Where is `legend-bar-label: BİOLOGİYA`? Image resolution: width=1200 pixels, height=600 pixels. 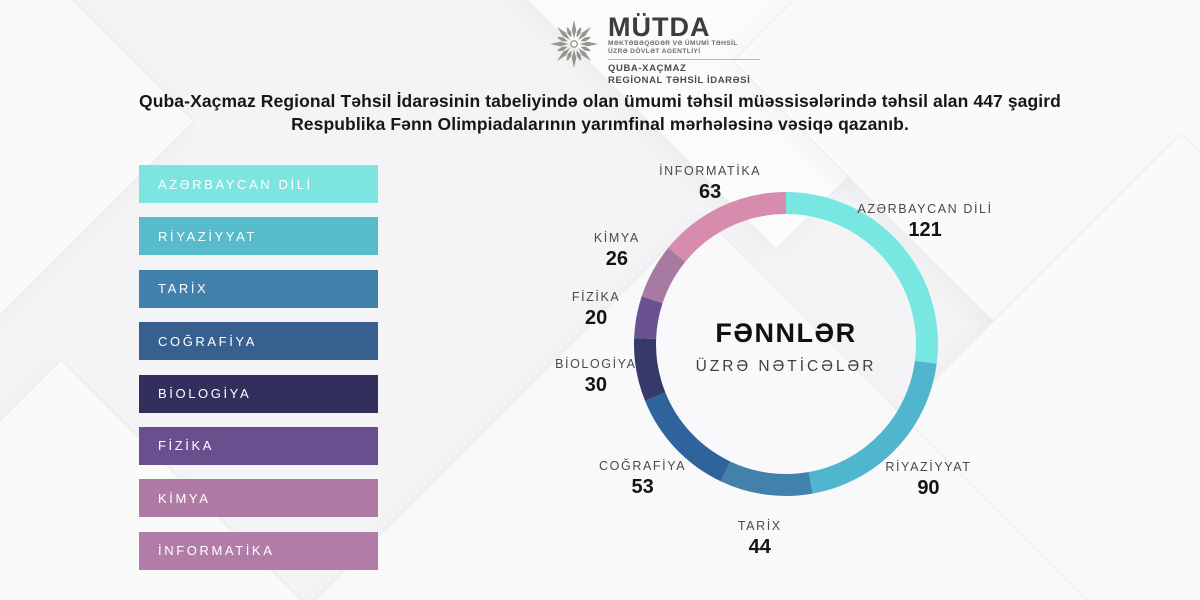
legend-bar-label: BİOLOGİYA is located at coordinates (205, 394).